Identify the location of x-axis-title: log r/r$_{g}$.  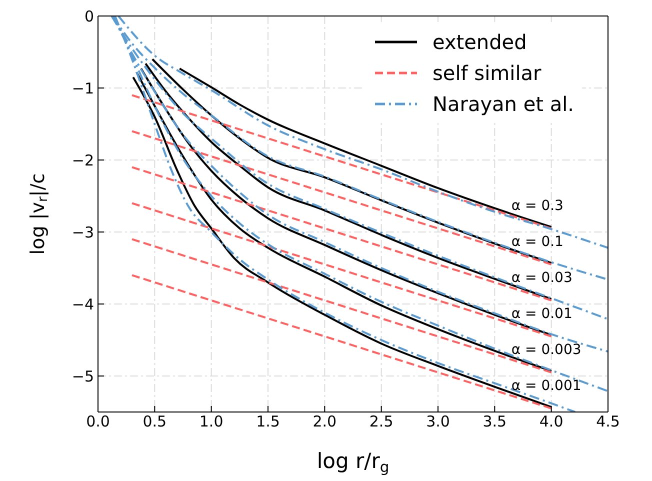
(353, 462).